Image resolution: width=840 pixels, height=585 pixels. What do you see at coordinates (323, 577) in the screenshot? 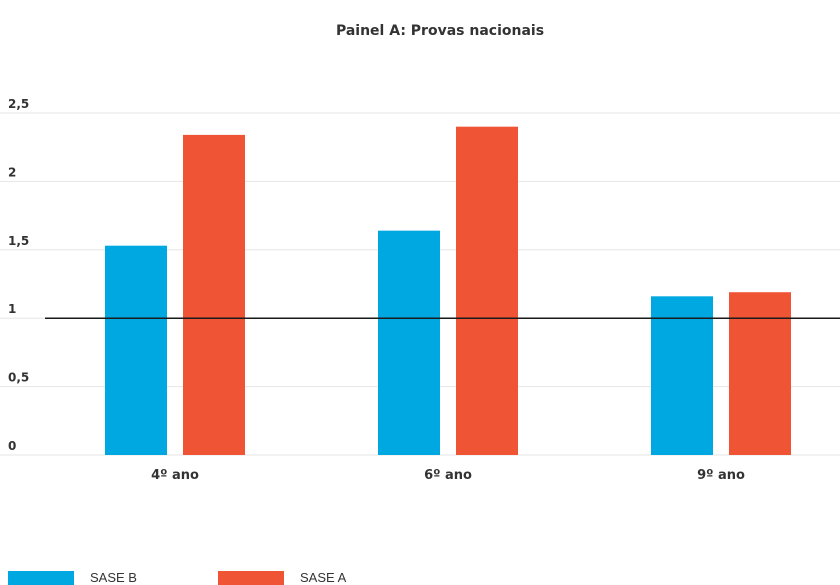
I see `legend-label: SASE A` at bounding box center [323, 577].